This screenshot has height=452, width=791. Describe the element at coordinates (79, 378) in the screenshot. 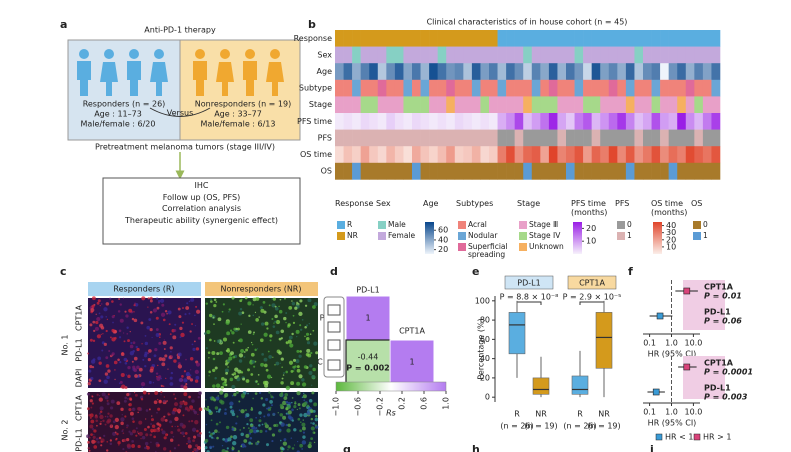

I see `stain-label: DAPI` at that location.